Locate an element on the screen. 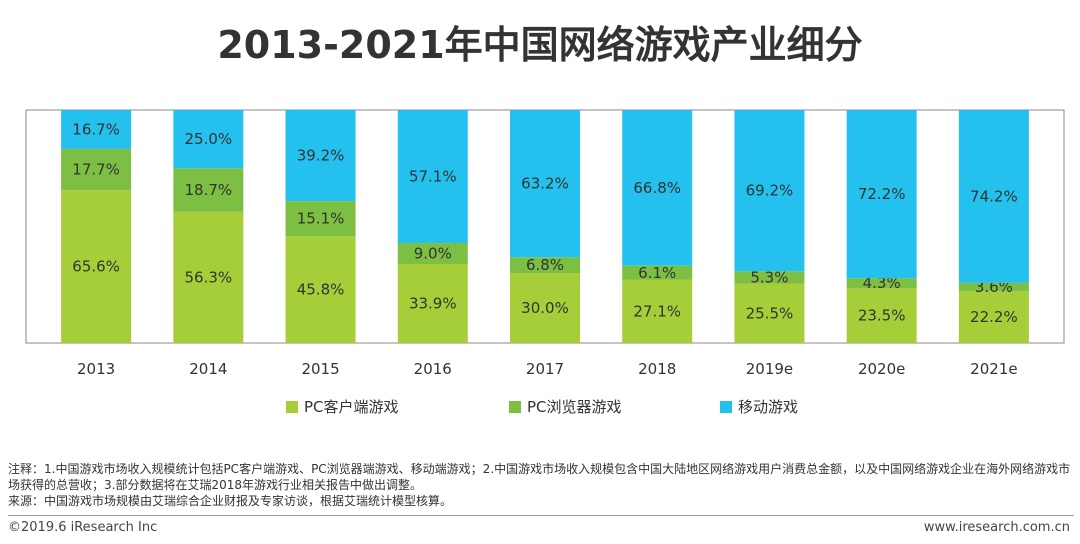  data-label-2020e-series-2: 72.2% is located at coordinates (882, 194).